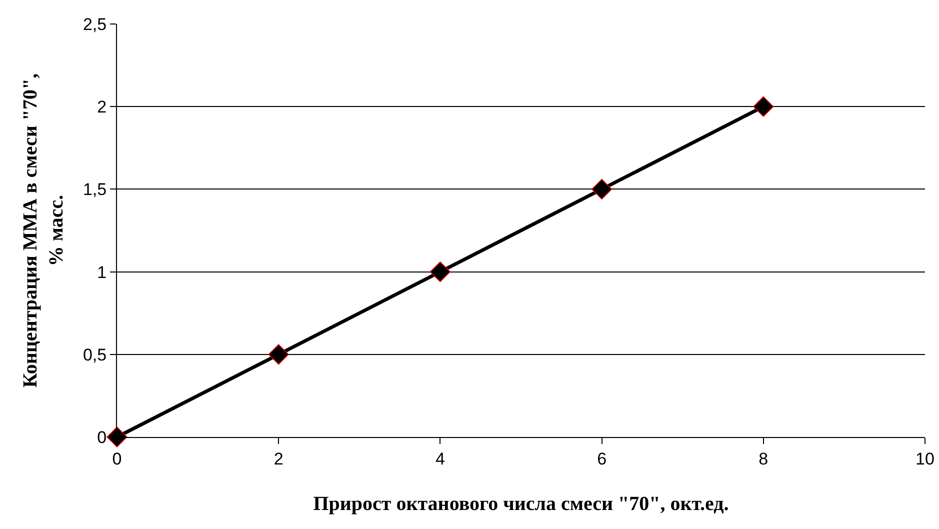  I want to click on x-tick-label: 10, so click(925, 458).